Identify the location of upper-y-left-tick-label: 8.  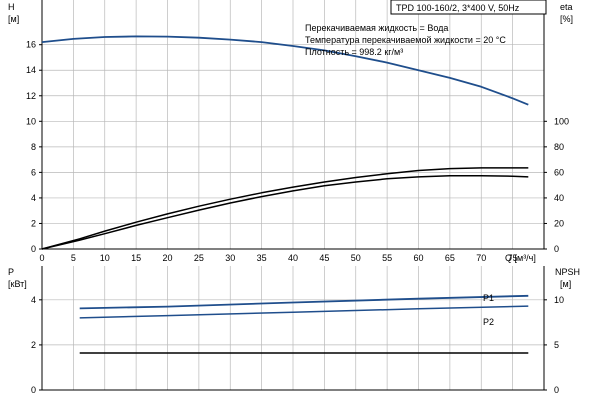
(33, 147).